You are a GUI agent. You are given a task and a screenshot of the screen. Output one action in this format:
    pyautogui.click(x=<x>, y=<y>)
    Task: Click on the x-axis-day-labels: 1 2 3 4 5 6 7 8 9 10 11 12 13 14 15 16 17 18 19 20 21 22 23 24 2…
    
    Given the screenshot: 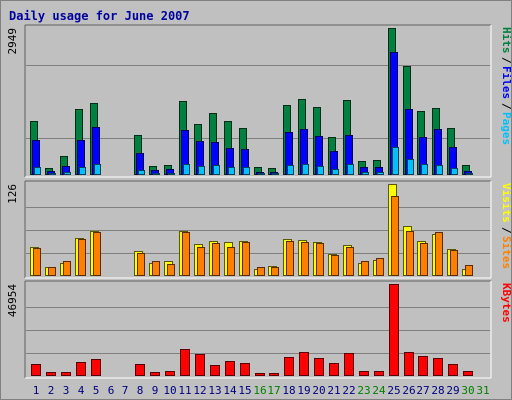 What is the action you would take?
    pyautogui.click(x=261, y=390)
    